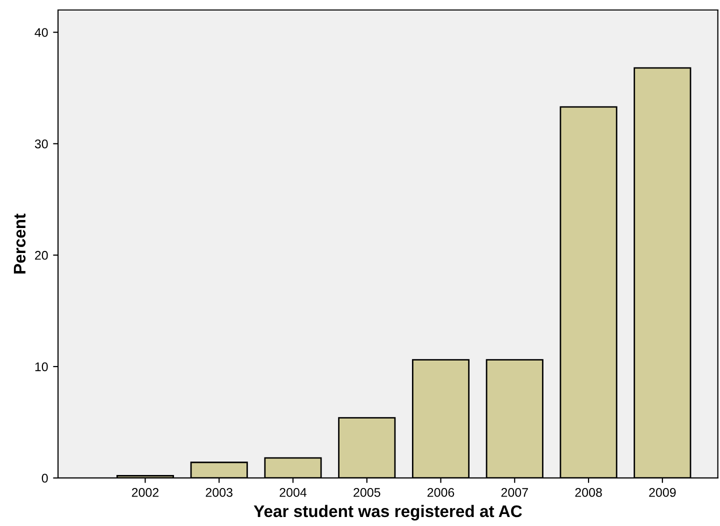 This screenshot has height=526, width=720. Describe the element at coordinates (440, 492) in the screenshot. I see `x-tick-label: 2006` at that location.